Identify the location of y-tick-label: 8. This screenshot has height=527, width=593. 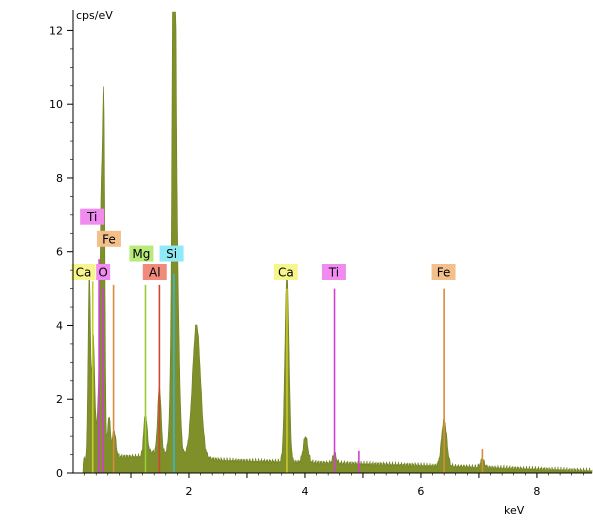
(59, 178).